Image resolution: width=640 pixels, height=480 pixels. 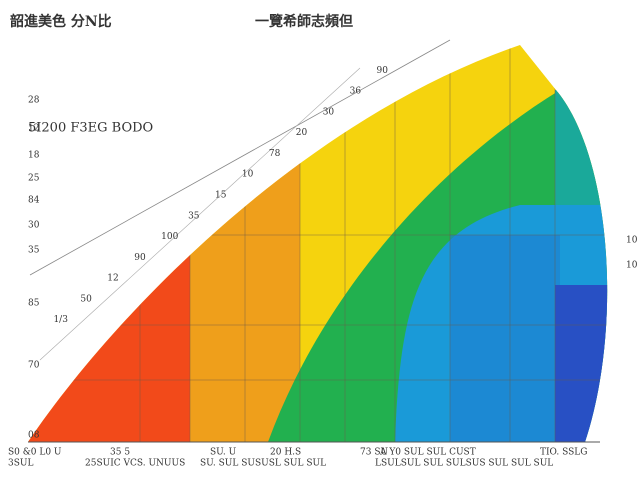 What do you see at coordinates (194, 216) in the screenshot?
I see `diagonal-label: 35` at bounding box center [194, 216].